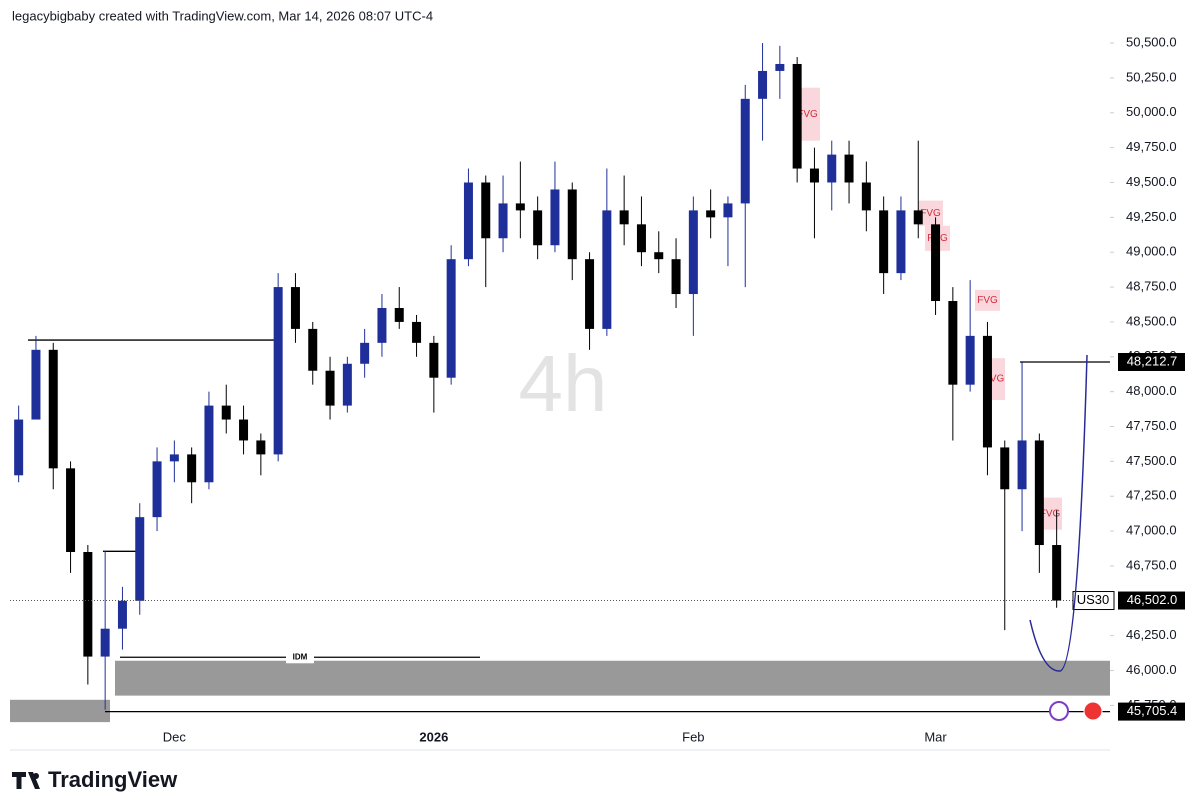 The image size is (1200, 811). Describe the element at coordinates (1151, 669) in the screenshot. I see `y-tick-label: 46,000.0` at that location.